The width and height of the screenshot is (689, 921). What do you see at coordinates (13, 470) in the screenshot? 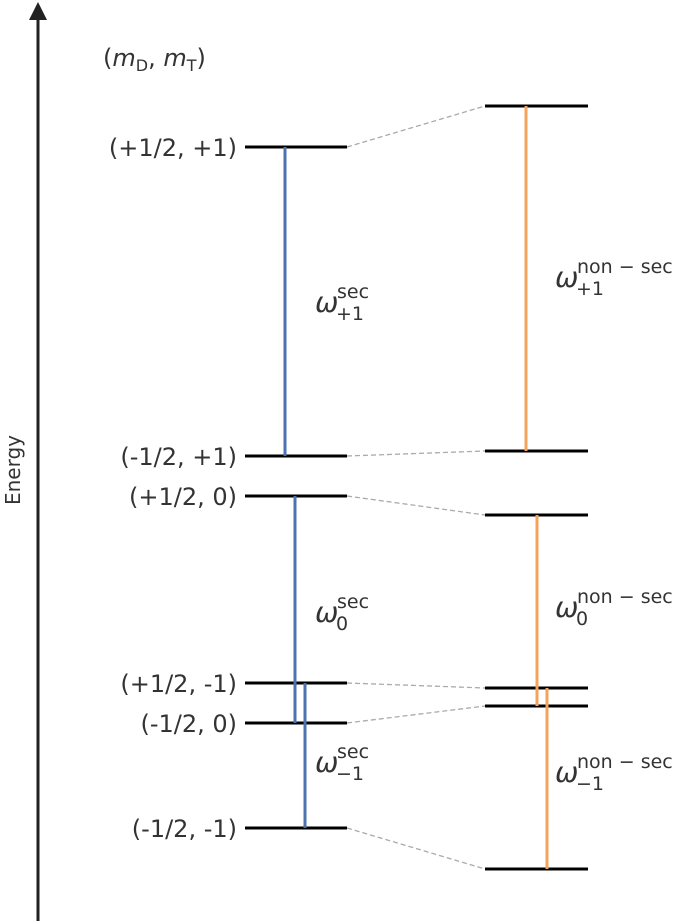
I see `axis-label: Energy` at bounding box center [13, 470].